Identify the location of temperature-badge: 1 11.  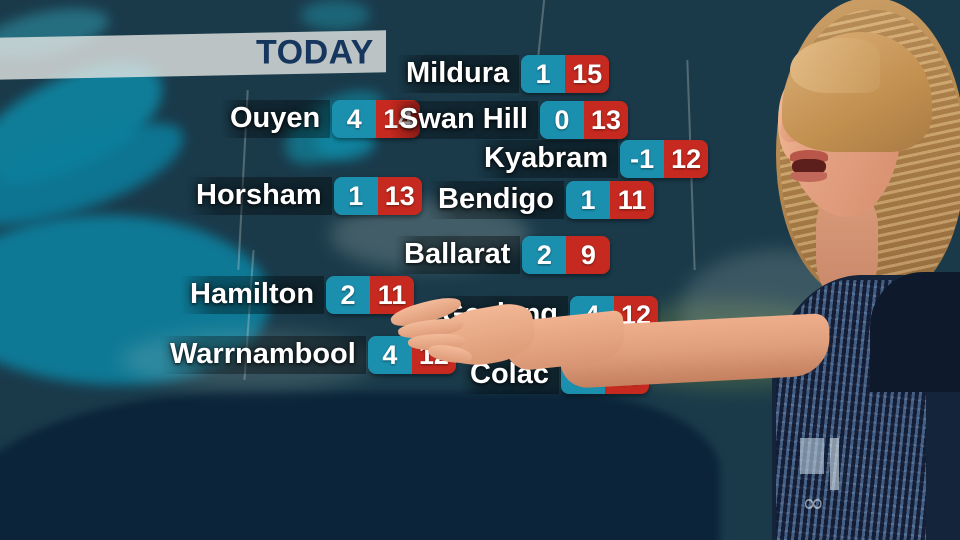
(610, 200).